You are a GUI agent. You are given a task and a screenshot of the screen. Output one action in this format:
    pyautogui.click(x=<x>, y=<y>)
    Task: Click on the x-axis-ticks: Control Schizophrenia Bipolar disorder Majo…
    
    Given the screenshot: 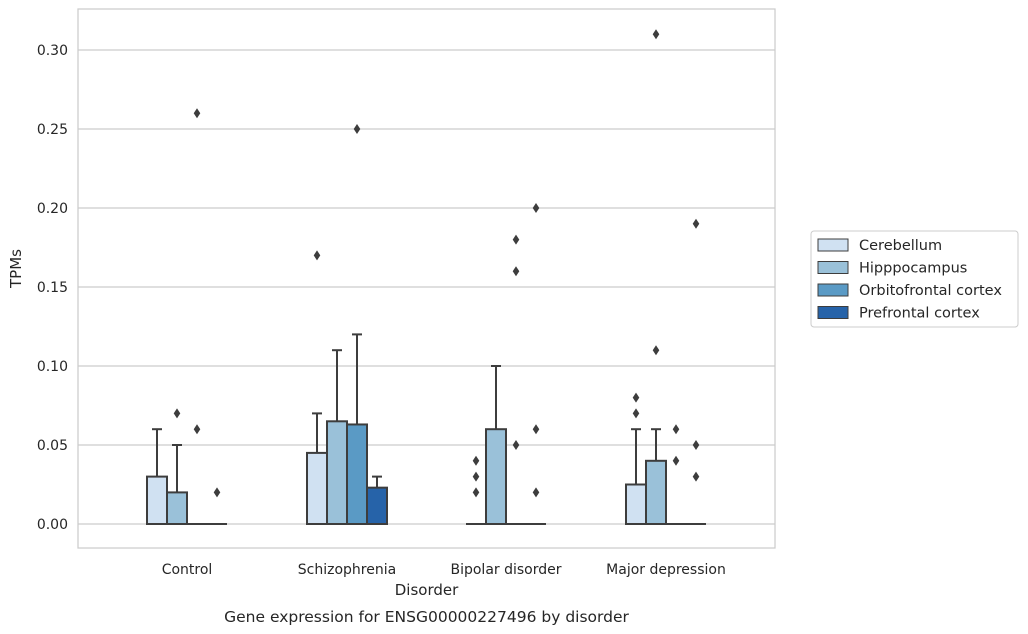 What is the action you would take?
    pyautogui.click(x=444, y=570)
    